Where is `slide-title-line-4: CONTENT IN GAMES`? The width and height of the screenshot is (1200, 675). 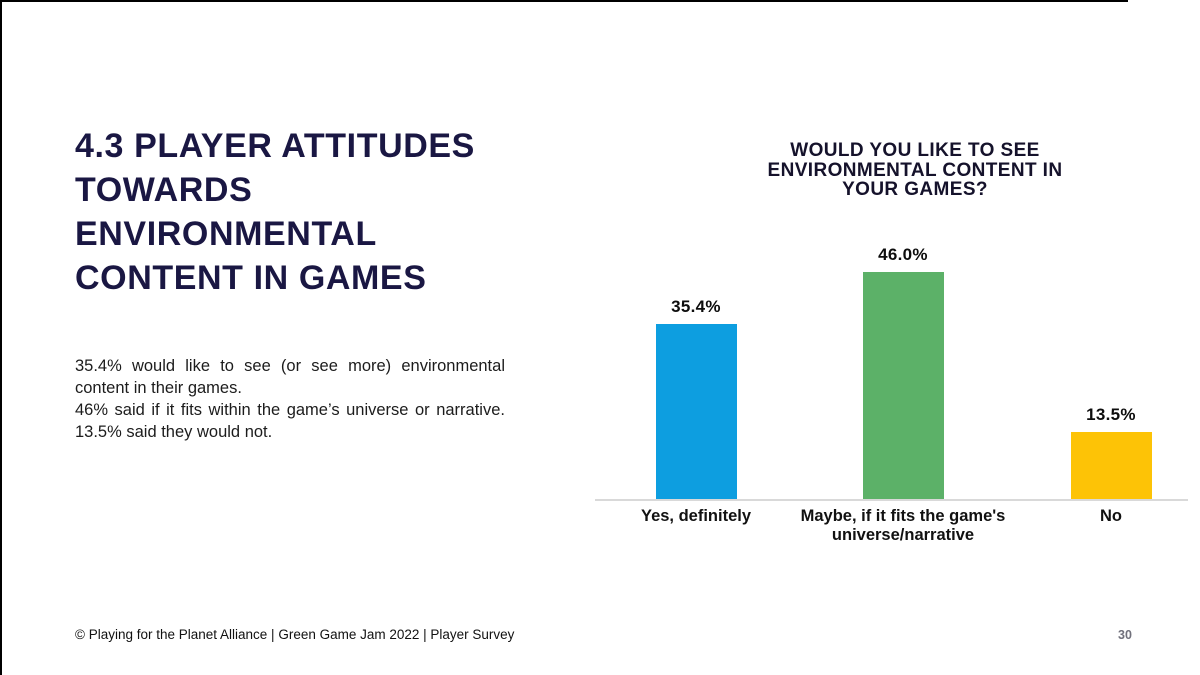
slide-title-line-4: CONTENT IN GAMES is located at coordinates (251, 278).